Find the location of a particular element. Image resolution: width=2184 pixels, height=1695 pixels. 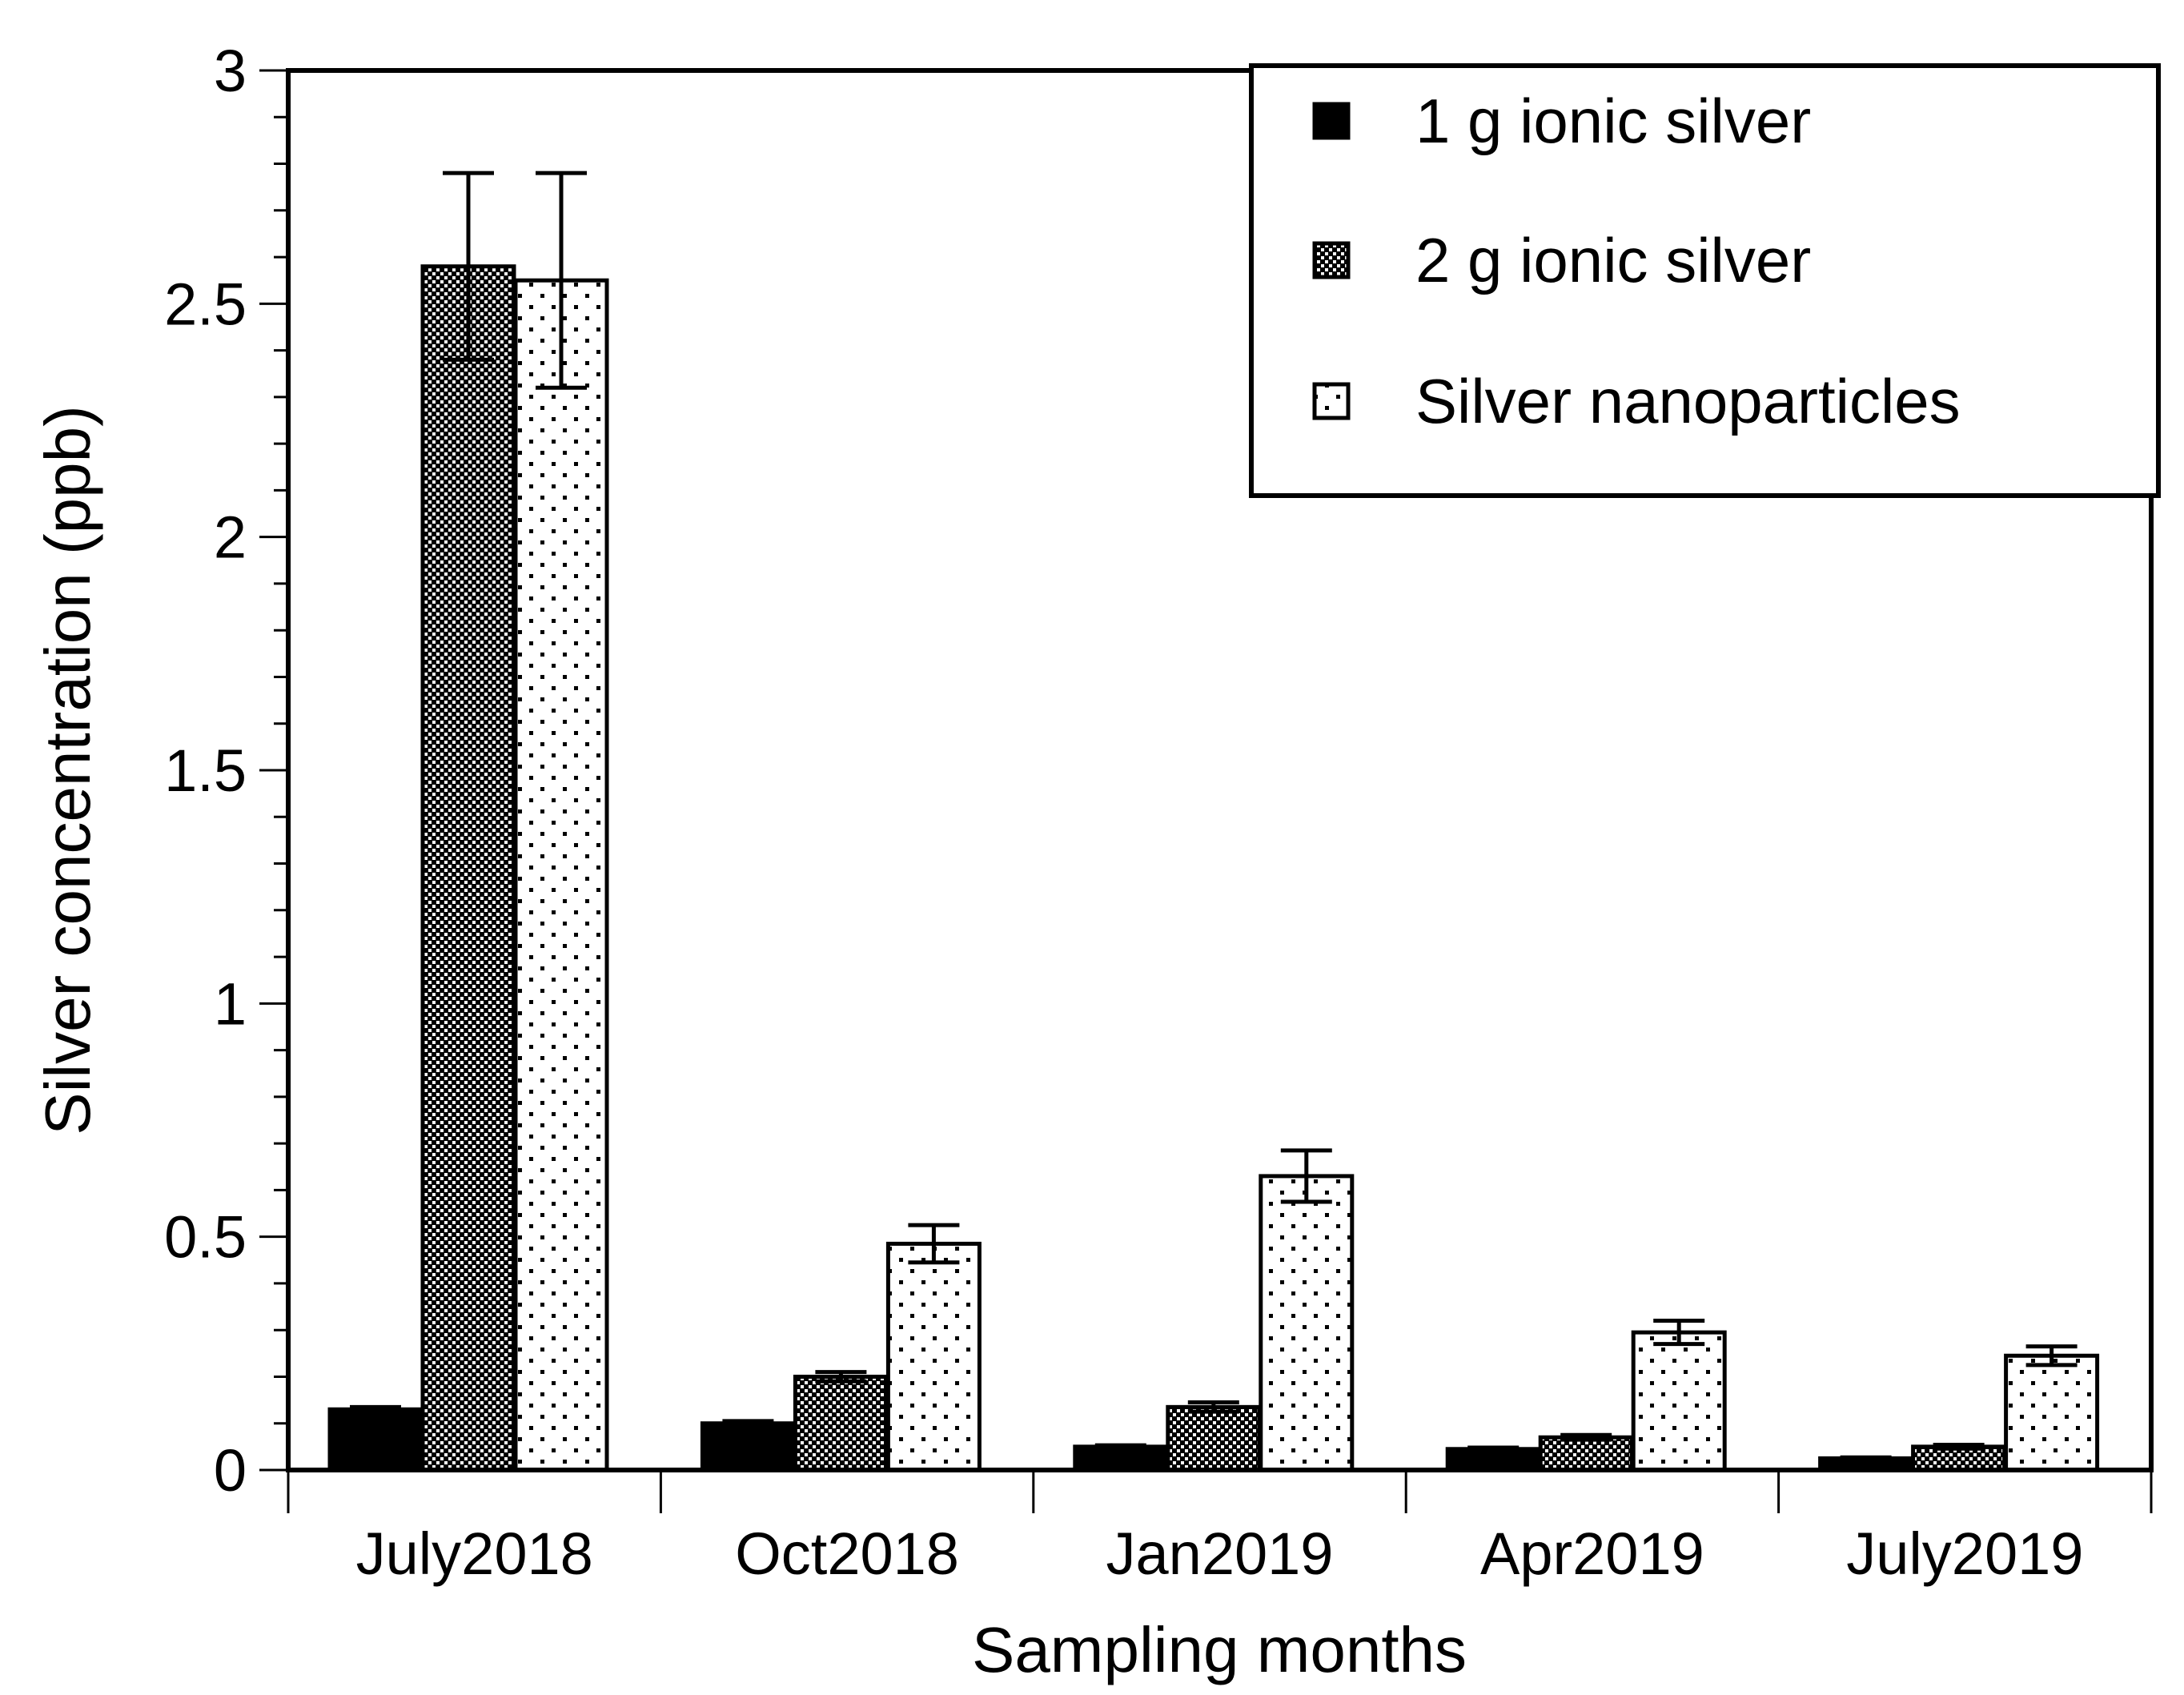

y-axis-title: Silver concentration (ppb) is located at coordinates (67, 770).